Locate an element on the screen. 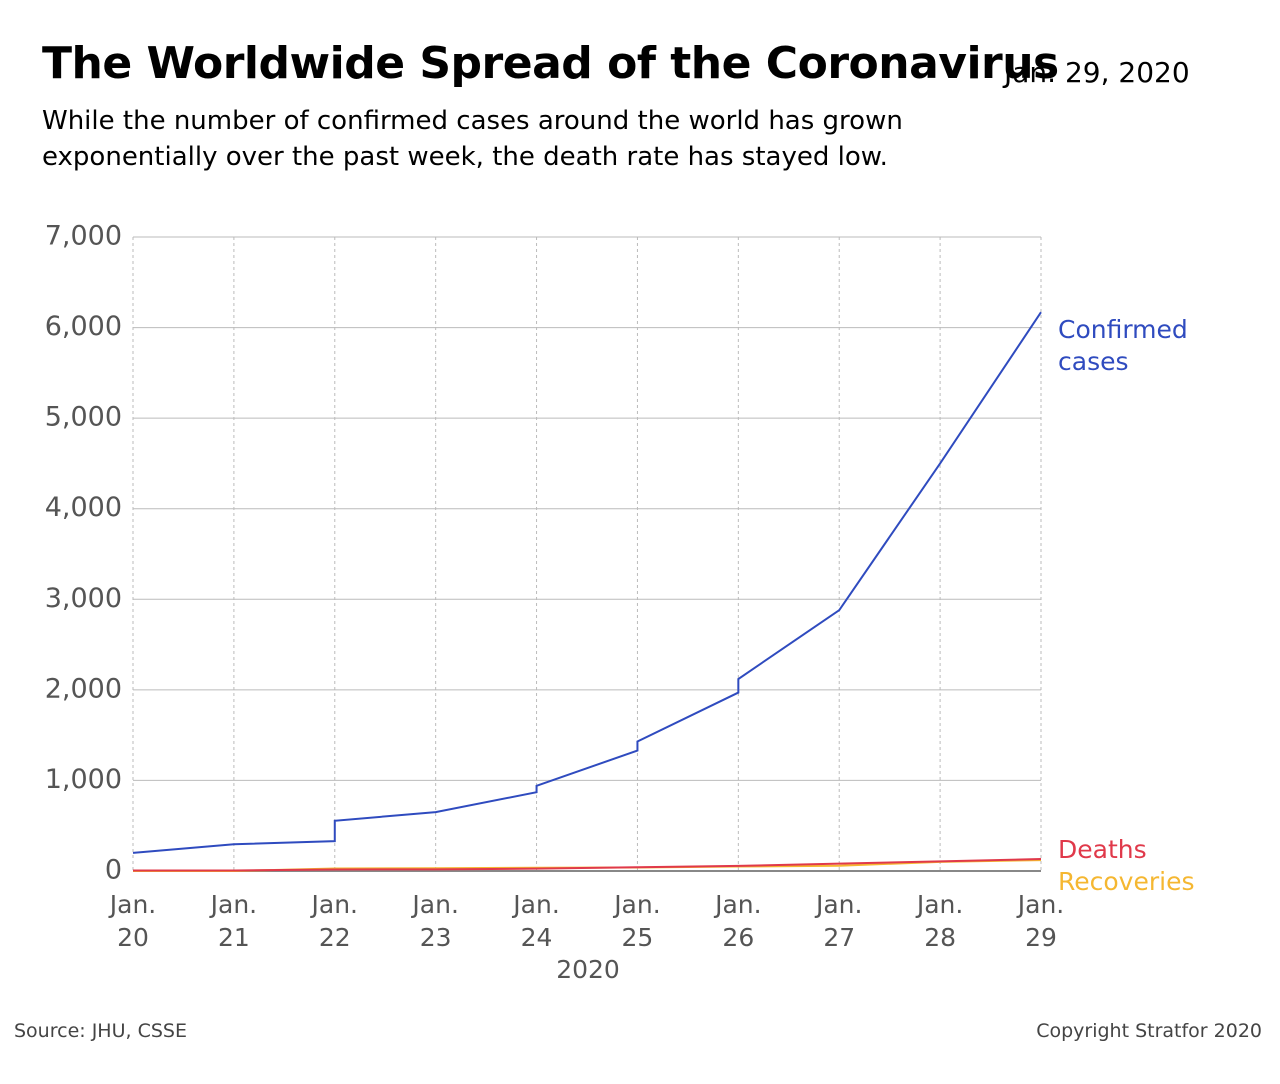 This screenshot has height=1084, width=1280. chart-title: The Worldwide Spread of the Coronavirus is located at coordinates (550, 63).